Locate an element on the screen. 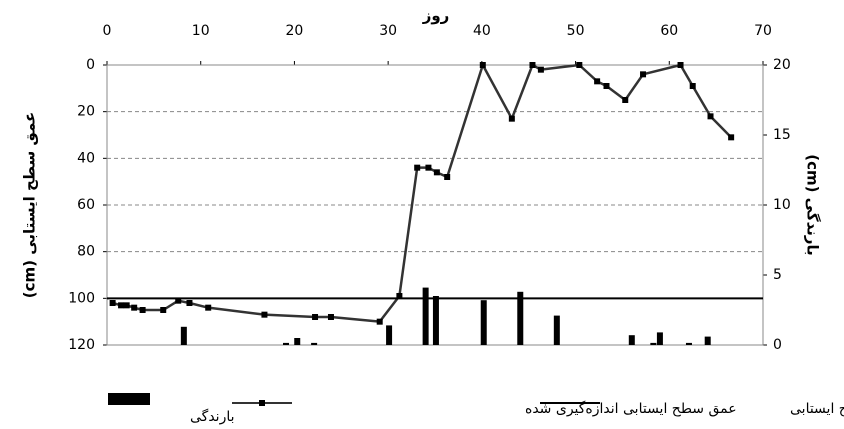 This screenshot has width=844, height=429. legend-label: حد کنترل سطح ایستابی is located at coordinates (817, 409).